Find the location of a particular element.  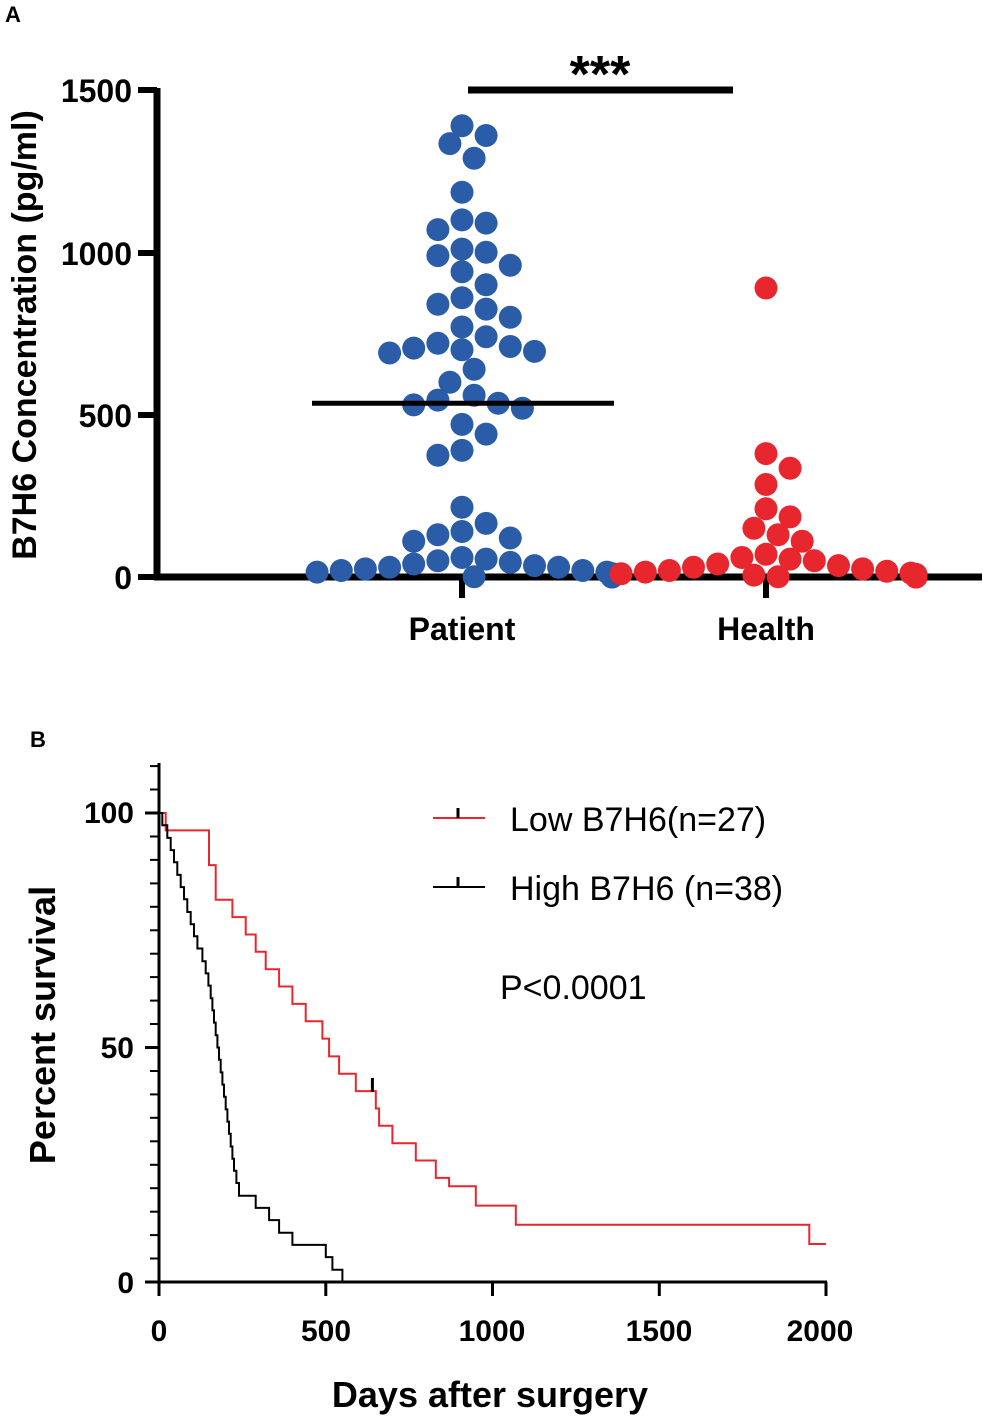

x-tick-label: 500 is located at coordinates (326, 1331).